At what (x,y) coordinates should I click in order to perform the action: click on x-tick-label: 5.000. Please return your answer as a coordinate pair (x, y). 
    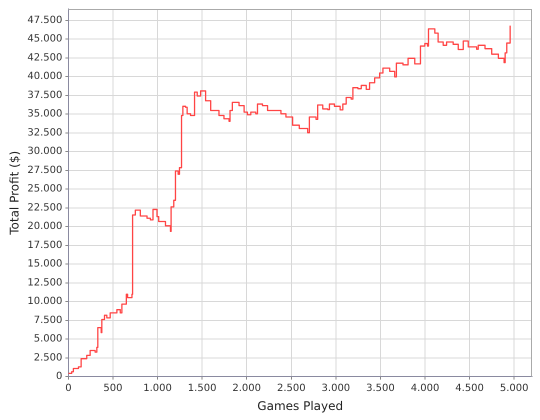
    Looking at the image, I should click on (514, 388).